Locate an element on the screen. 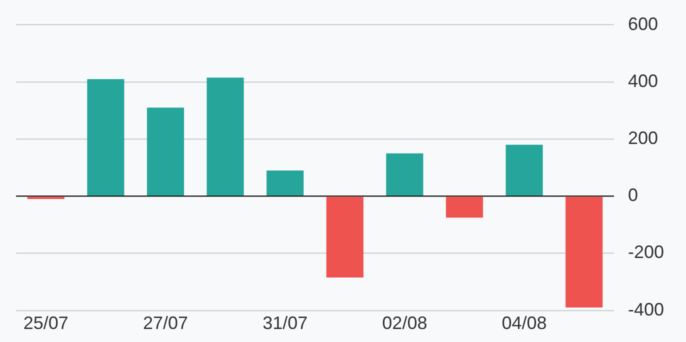 The image size is (686, 342). y-tick-label: 0 is located at coordinates (633, 195).